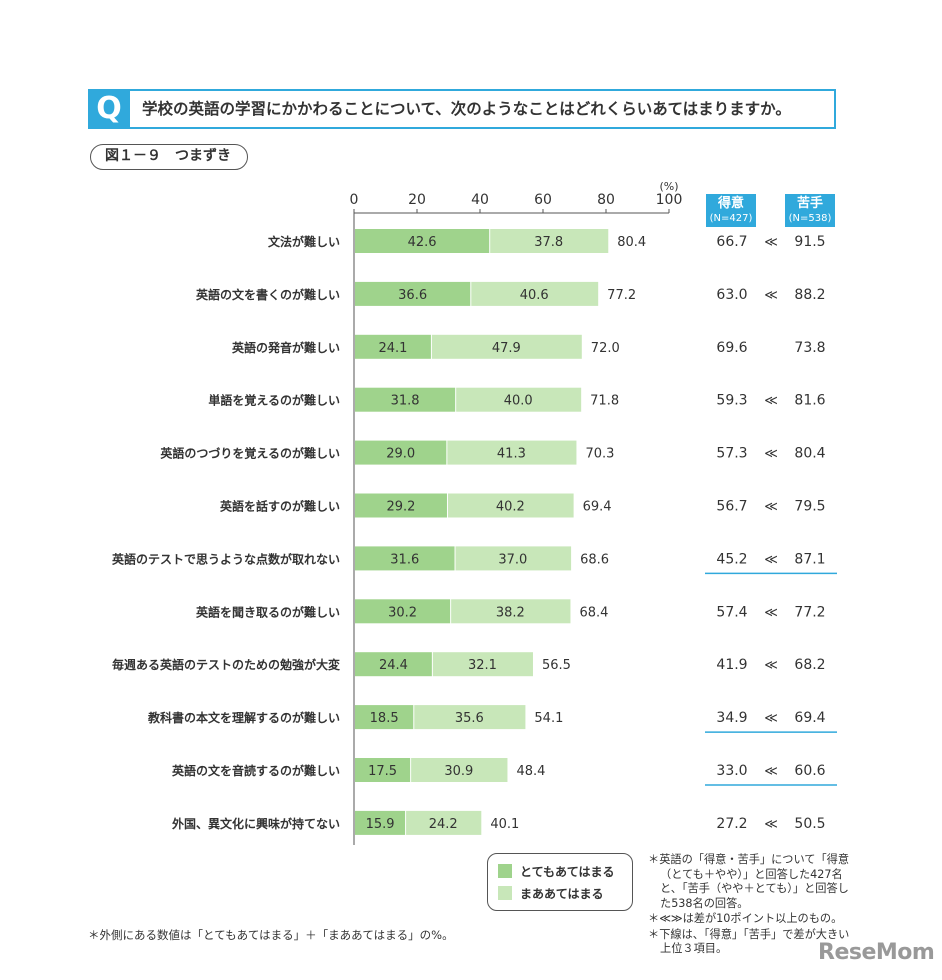 The width and height of the screenshot is (942, 980). I want to click on category-label: 英語のテストで思うような点数が取れない, so click(226, 558).